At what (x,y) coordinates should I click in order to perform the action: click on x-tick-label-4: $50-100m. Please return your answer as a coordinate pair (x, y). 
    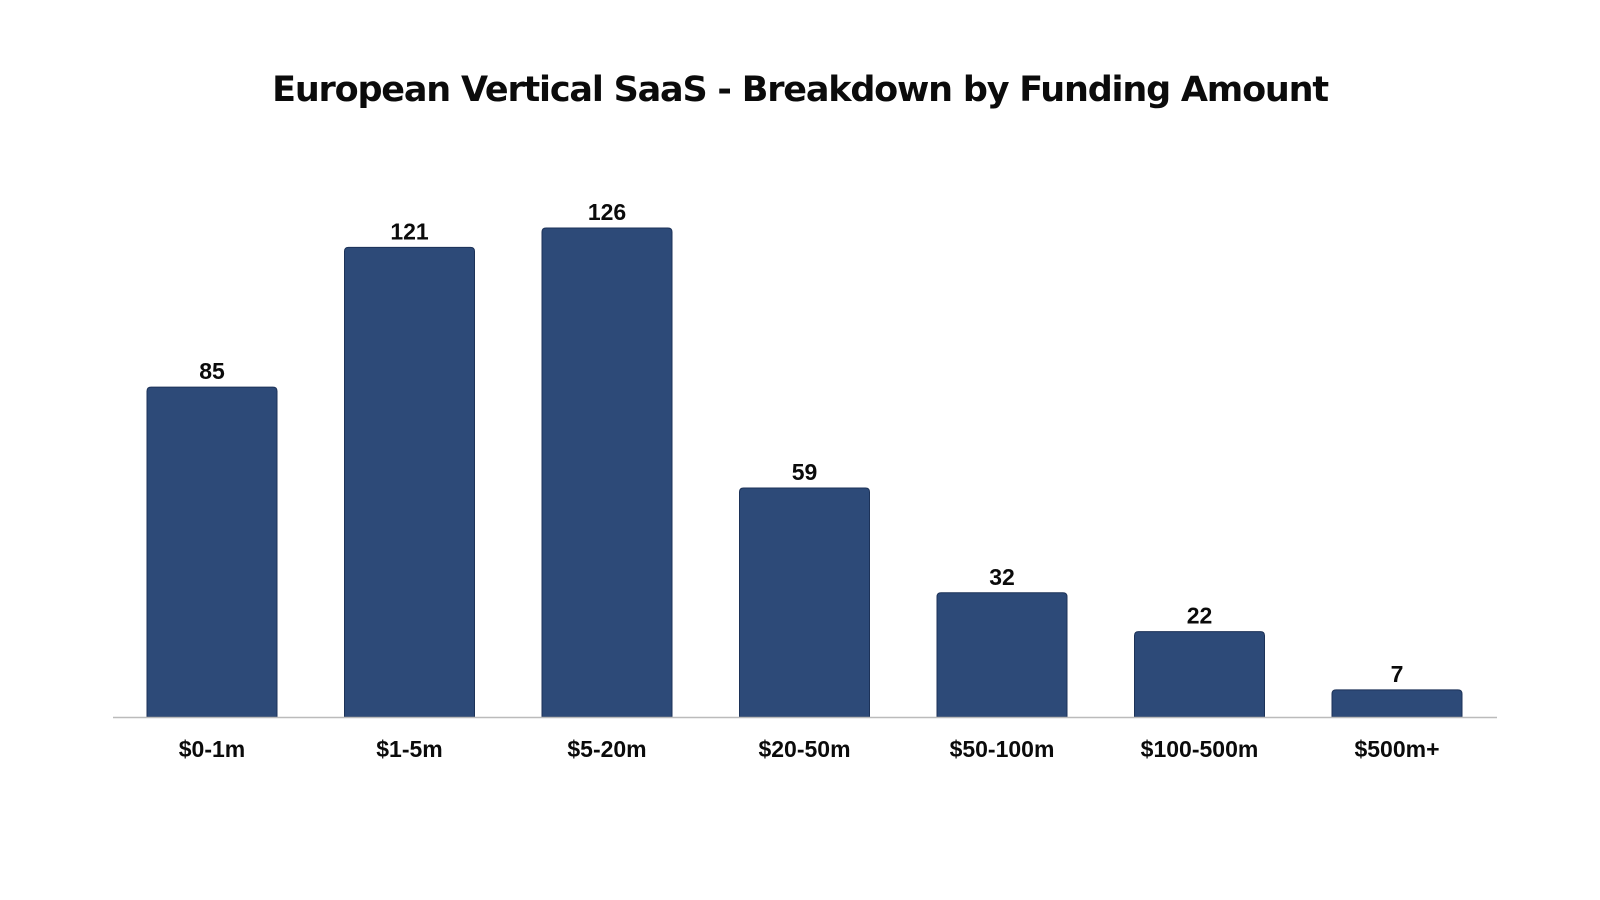
    Looking at the image, I should click on (1002, 749).